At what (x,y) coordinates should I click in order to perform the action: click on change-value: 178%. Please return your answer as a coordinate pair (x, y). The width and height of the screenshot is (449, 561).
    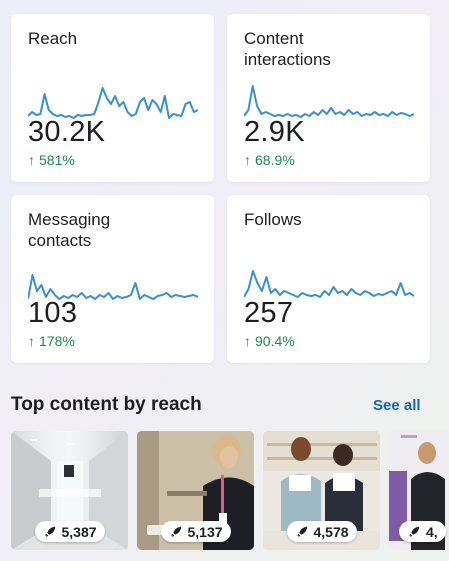
    Looking at the image, I should click on (57, 341).